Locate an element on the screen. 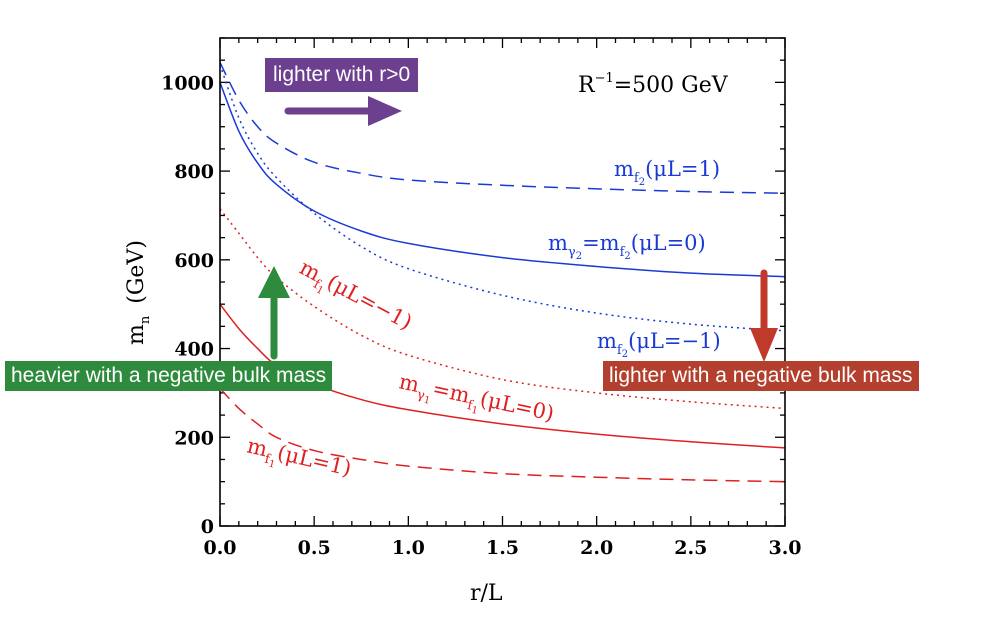 This screenshot has width=981, height=622. y-axis-label: mn (GeV) is located at coordinates (138, 292).